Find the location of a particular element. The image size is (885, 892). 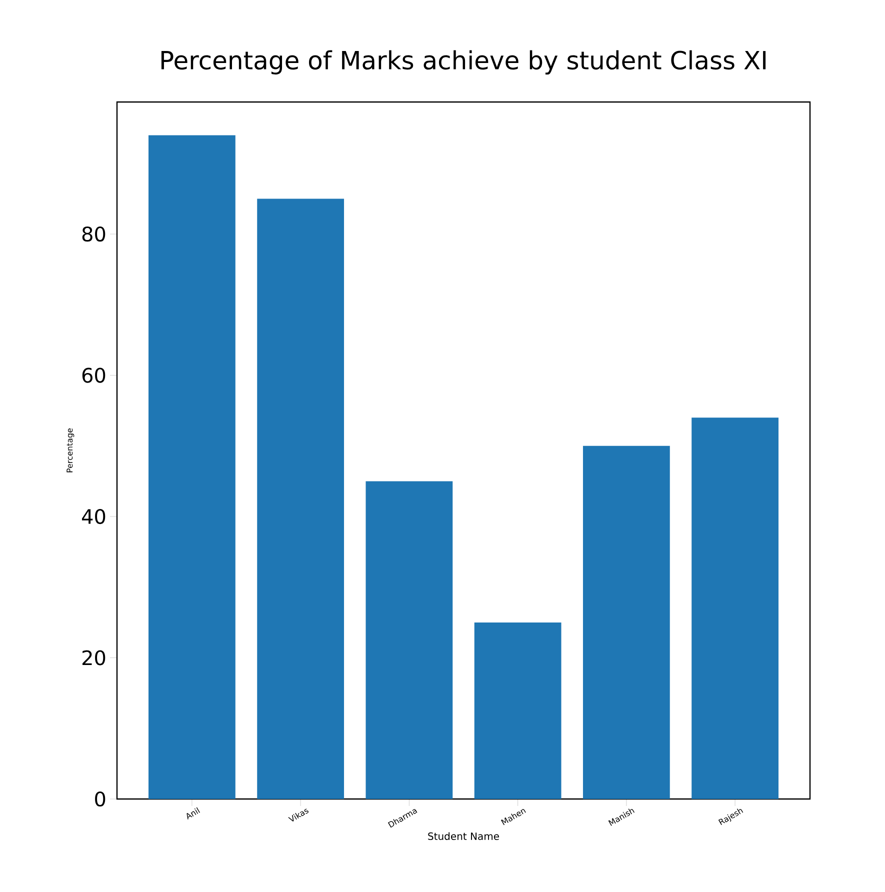

y-tick-label: 60 is located at coordinates (94, 375).